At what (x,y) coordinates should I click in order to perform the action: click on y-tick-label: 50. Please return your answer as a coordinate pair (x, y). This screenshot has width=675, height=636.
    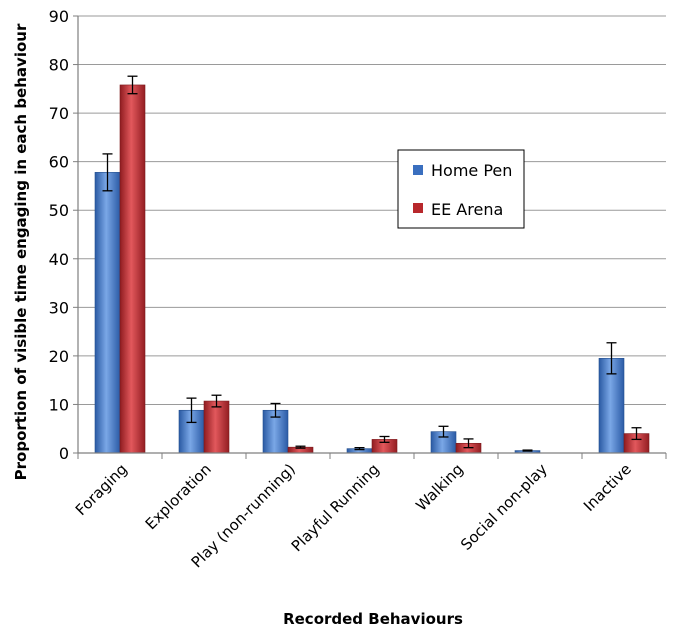
    Looking at the image, I should click on (59, 210).